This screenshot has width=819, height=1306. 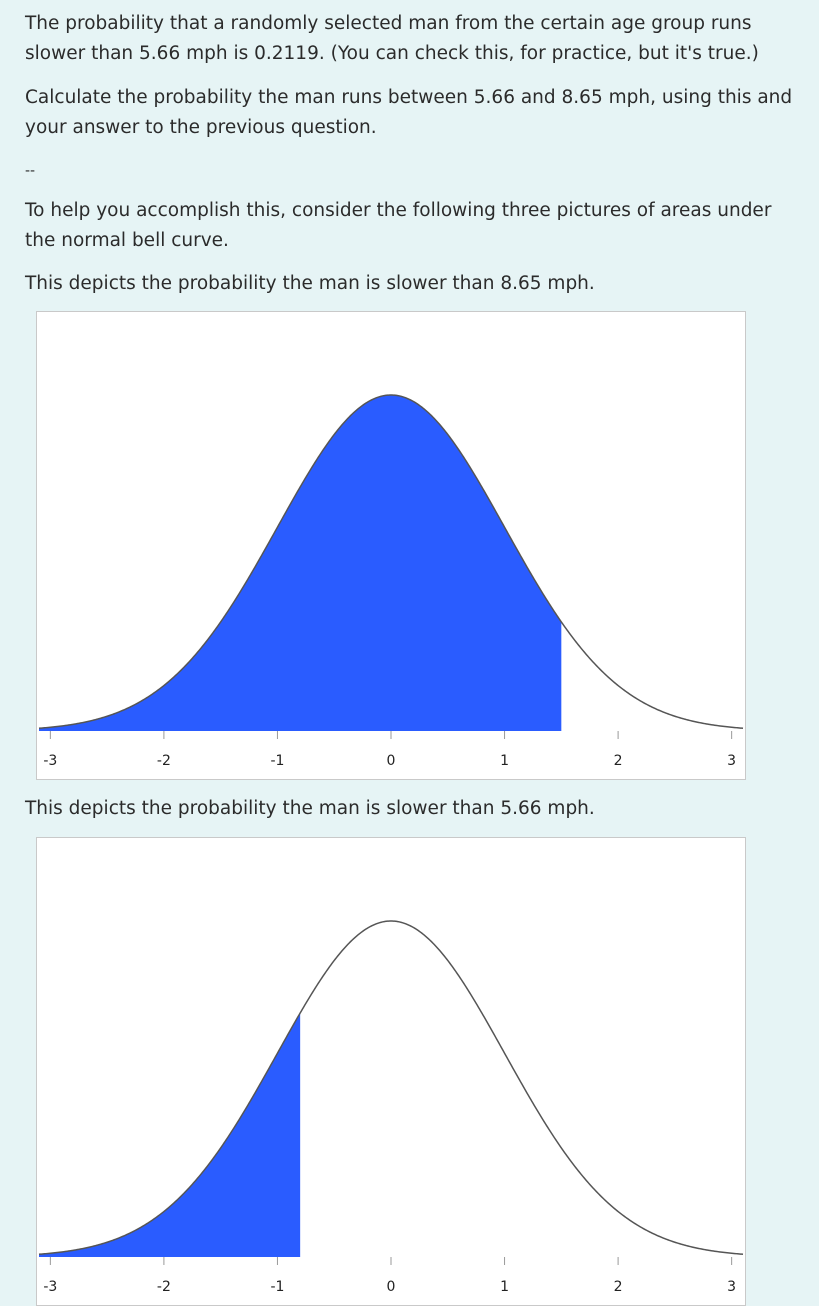 I want to click on shaded-area, so click(x=170, y=1135).